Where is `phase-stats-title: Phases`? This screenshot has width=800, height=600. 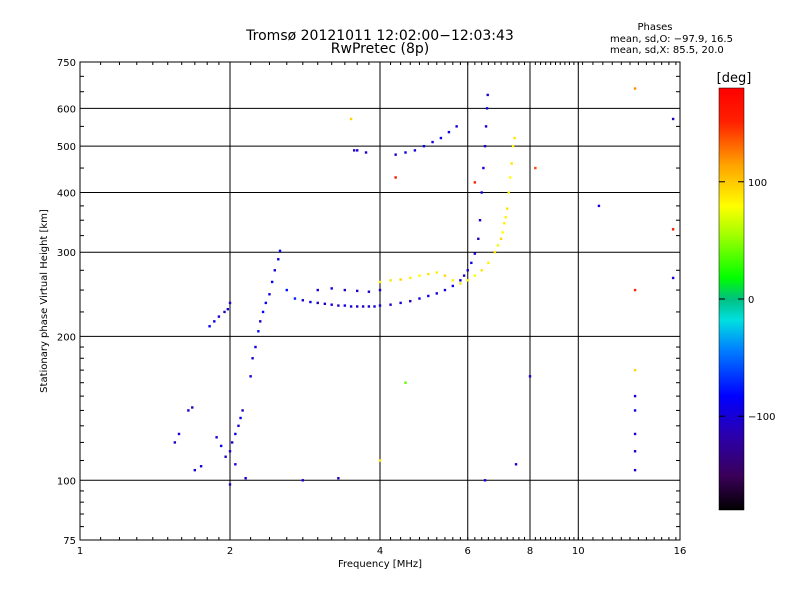
phase-stats-title: Phases is located at coordinates (654, 27).